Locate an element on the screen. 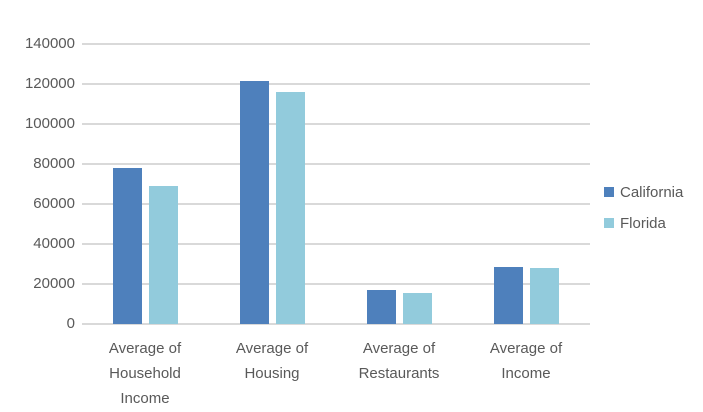  y-tick-label: 0 is located at coordinates (70, 323).